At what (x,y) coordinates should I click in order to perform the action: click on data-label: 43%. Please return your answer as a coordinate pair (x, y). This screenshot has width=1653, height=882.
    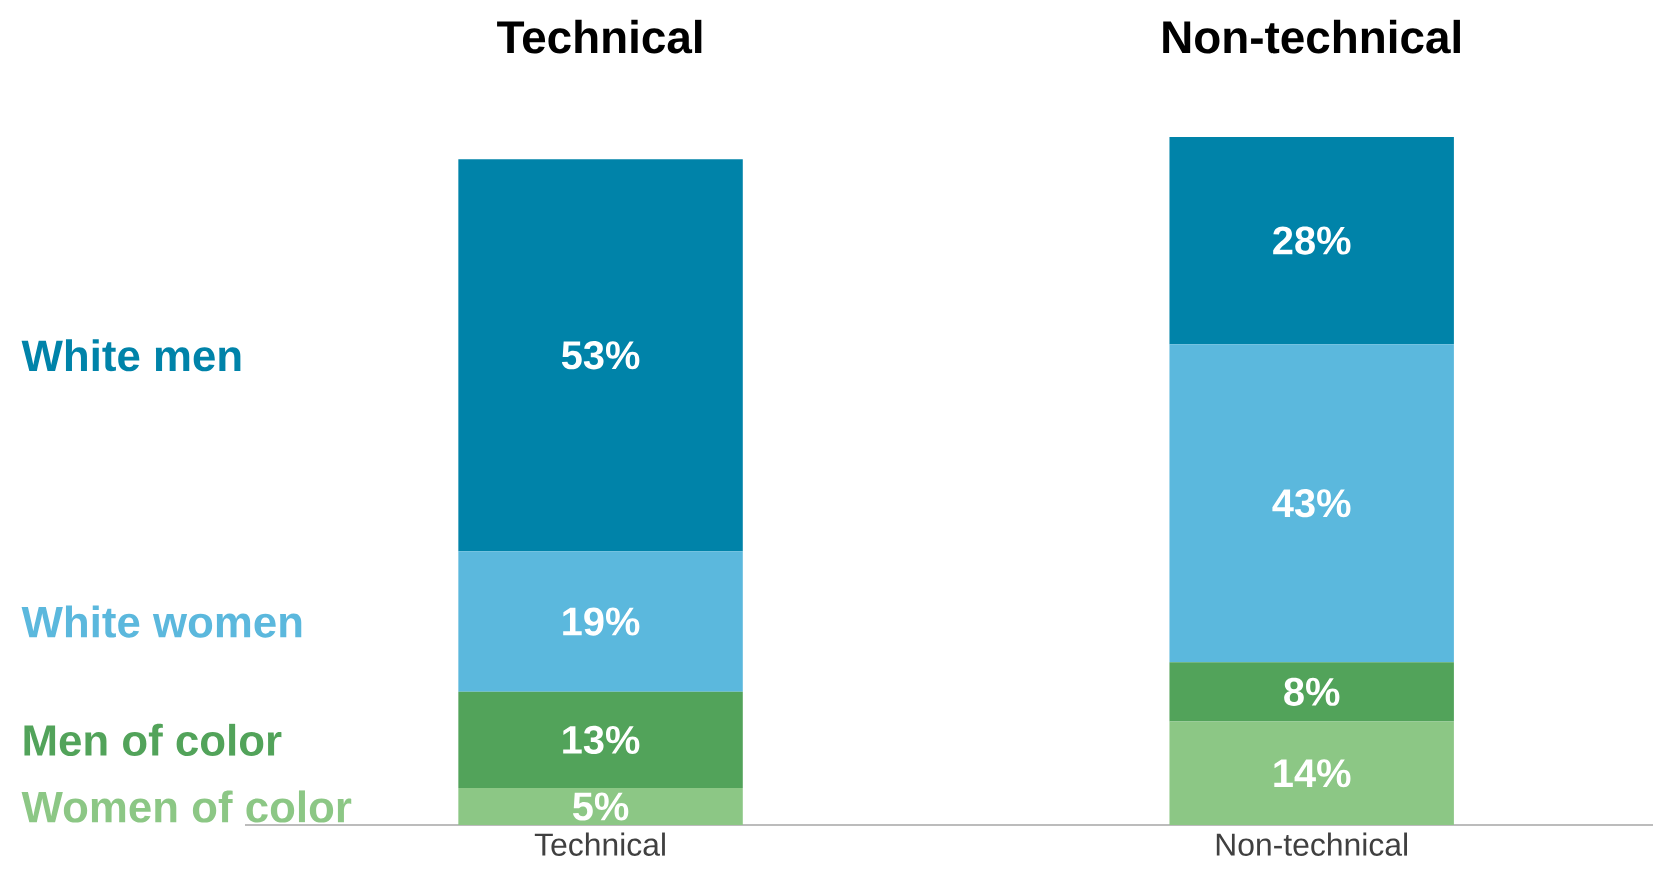
    Looking at the image, I should click on (1311, 503).